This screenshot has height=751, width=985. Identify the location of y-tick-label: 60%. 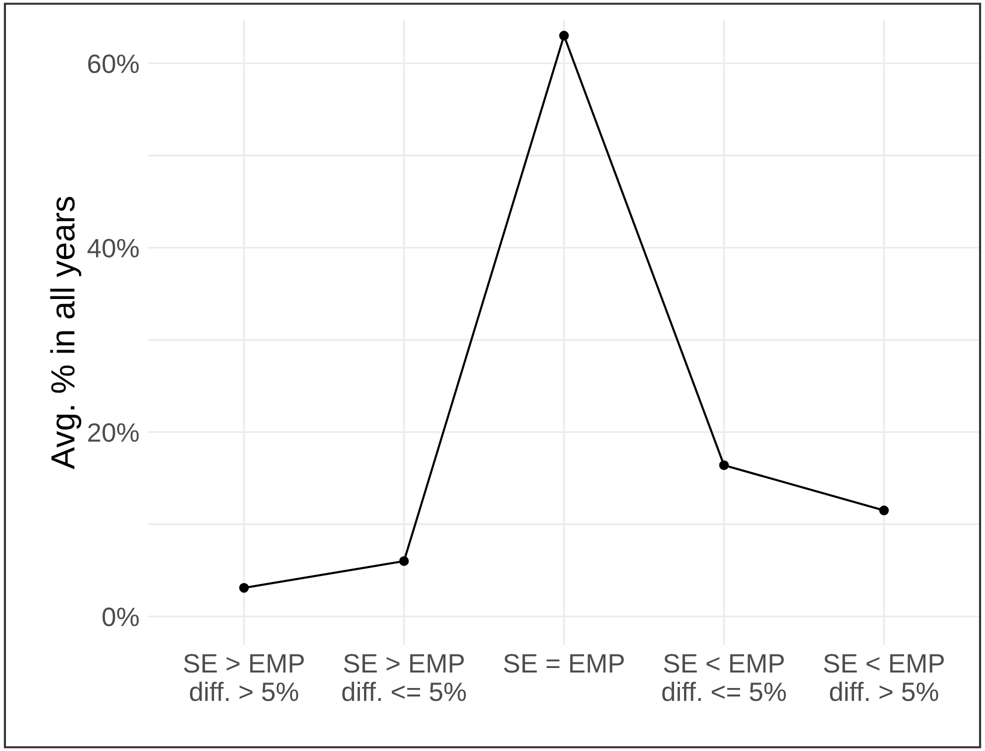
(113, 64).